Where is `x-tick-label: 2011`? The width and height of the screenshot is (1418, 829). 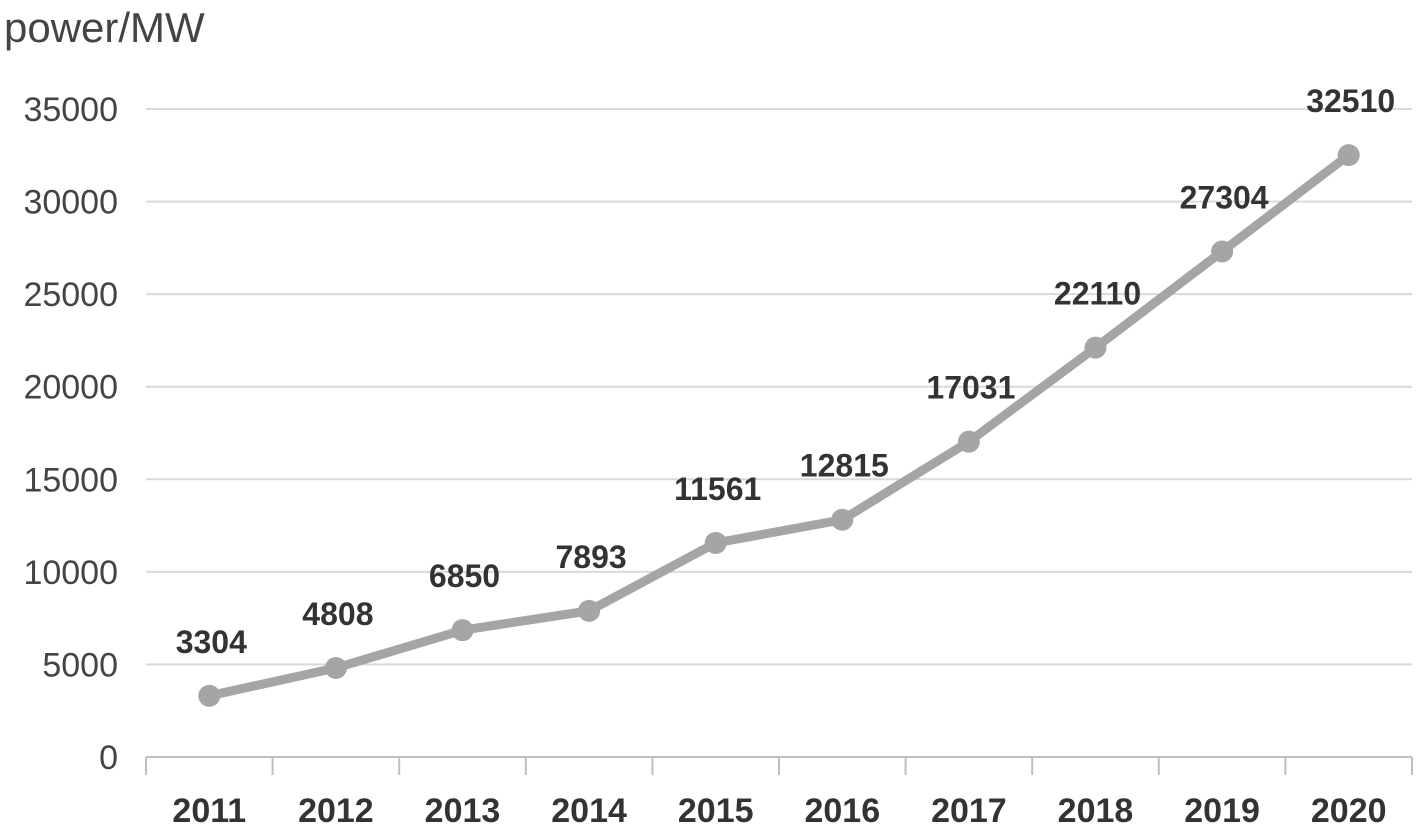 x-tick-label: 2011 is located at coordinates (209, 810).